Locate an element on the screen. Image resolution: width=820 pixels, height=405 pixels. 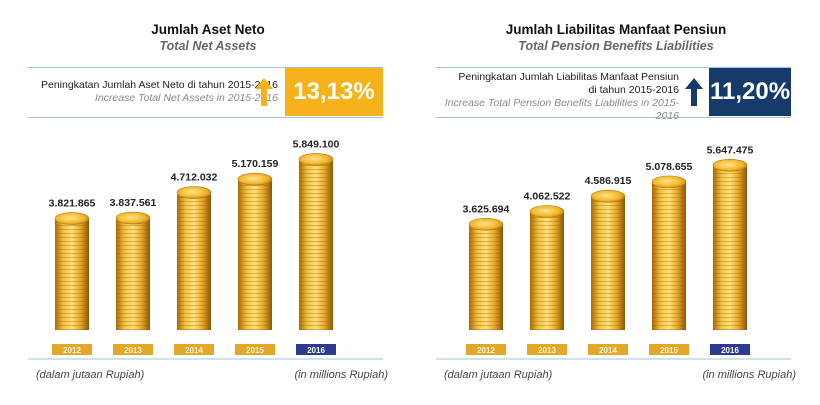
bar-2014: 2014 4.712.032 is located at coordinates (194, 263).